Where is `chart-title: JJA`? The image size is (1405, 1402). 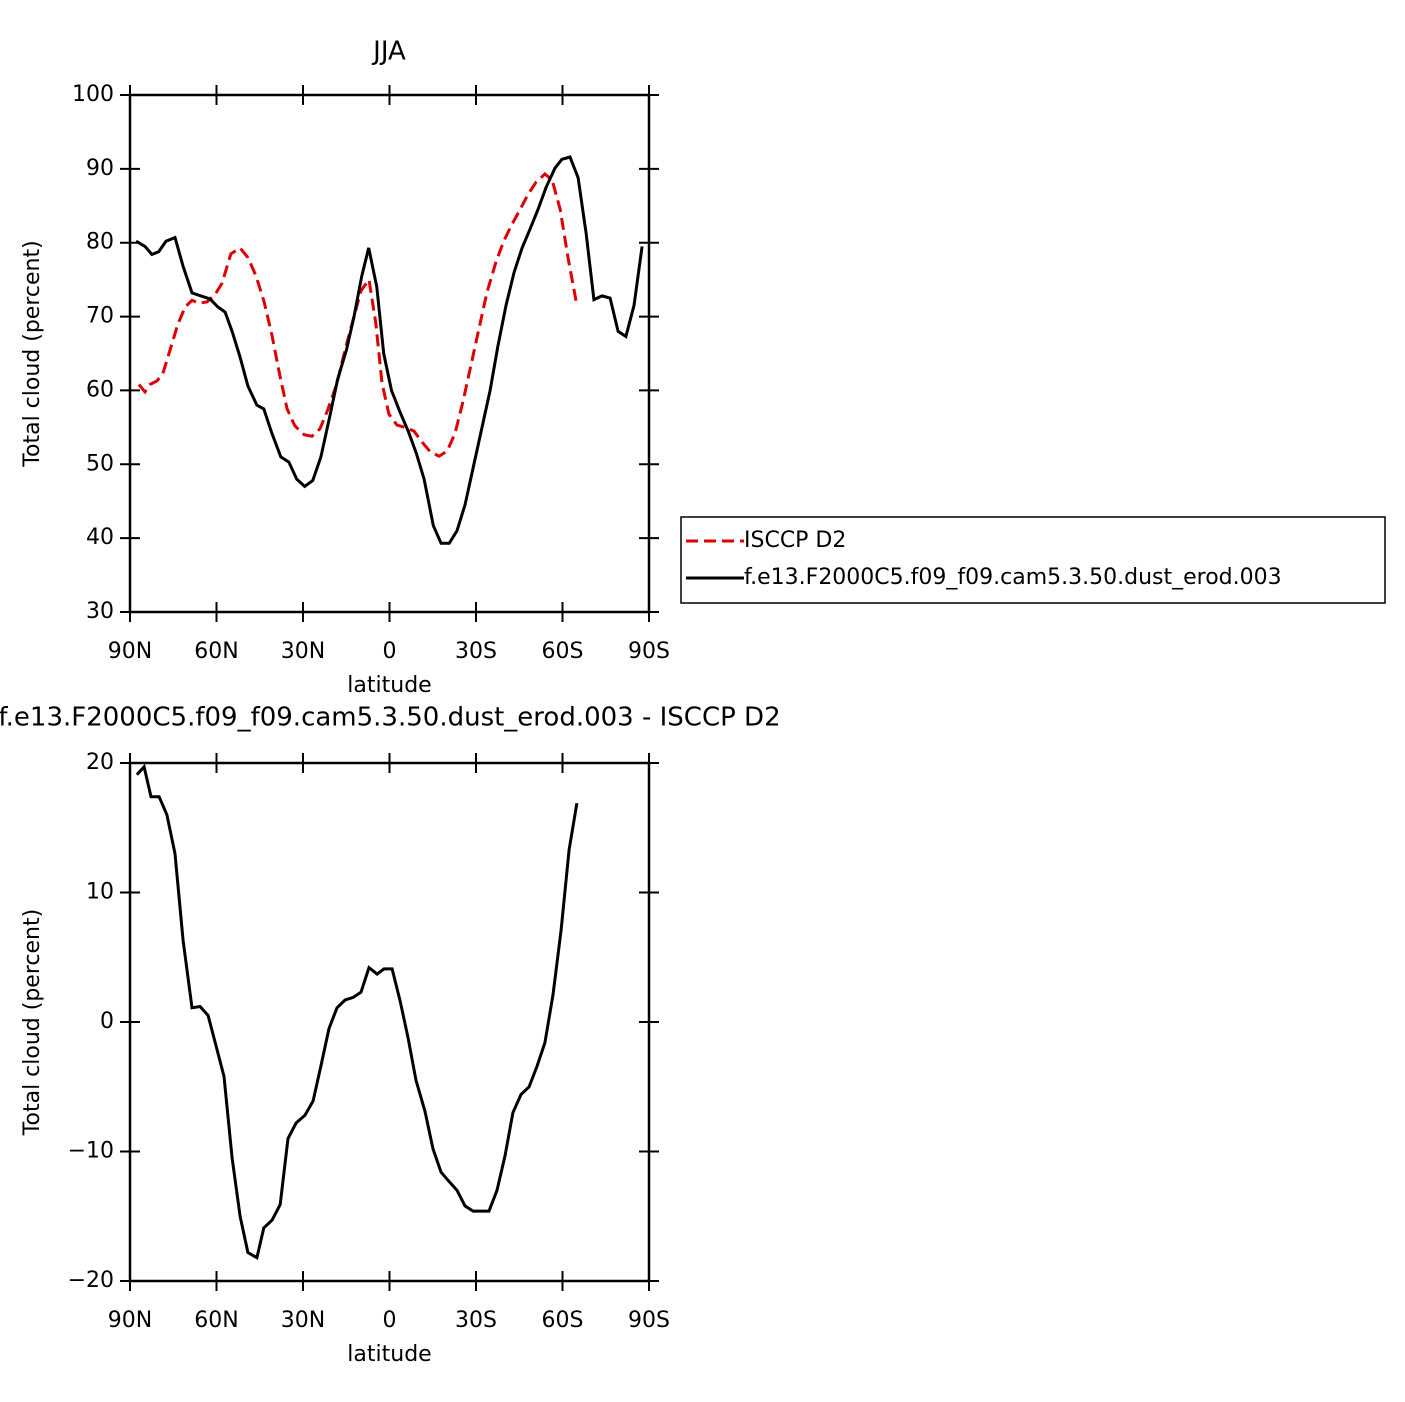 chart-title: JJA is located at coordinates (388, 52).